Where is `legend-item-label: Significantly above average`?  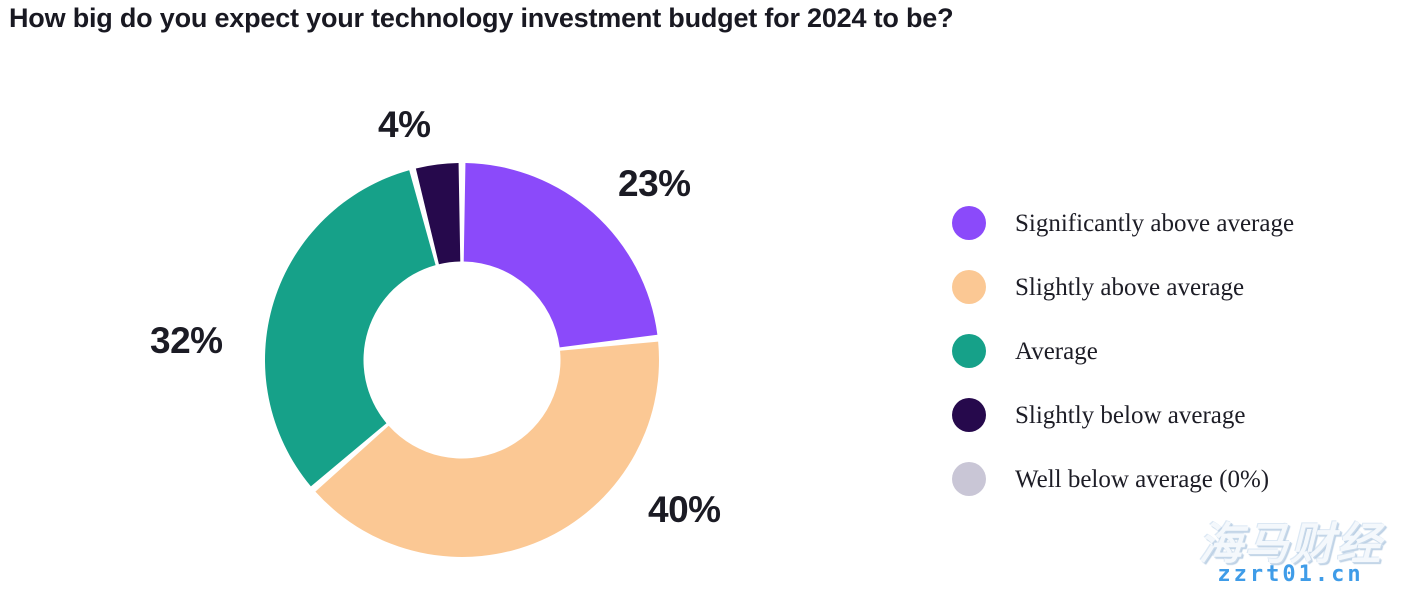 legend-item-label: Significantly above average is located at coordinates (1155, 223).